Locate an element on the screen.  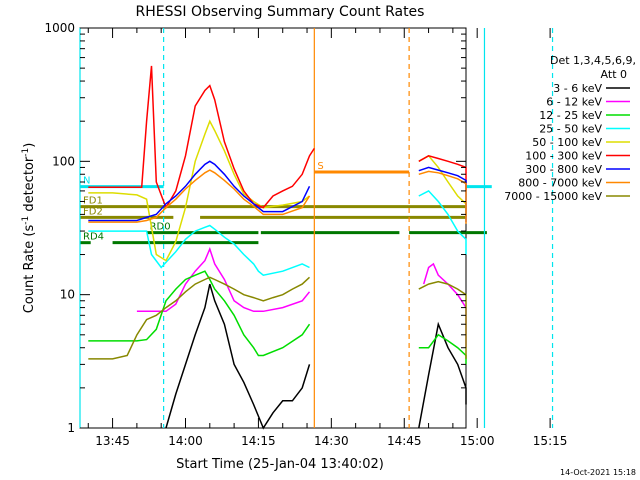
x-axis-label: Start Time (25-Jan-04 13:40:02) is located at coordinates (280, 464).